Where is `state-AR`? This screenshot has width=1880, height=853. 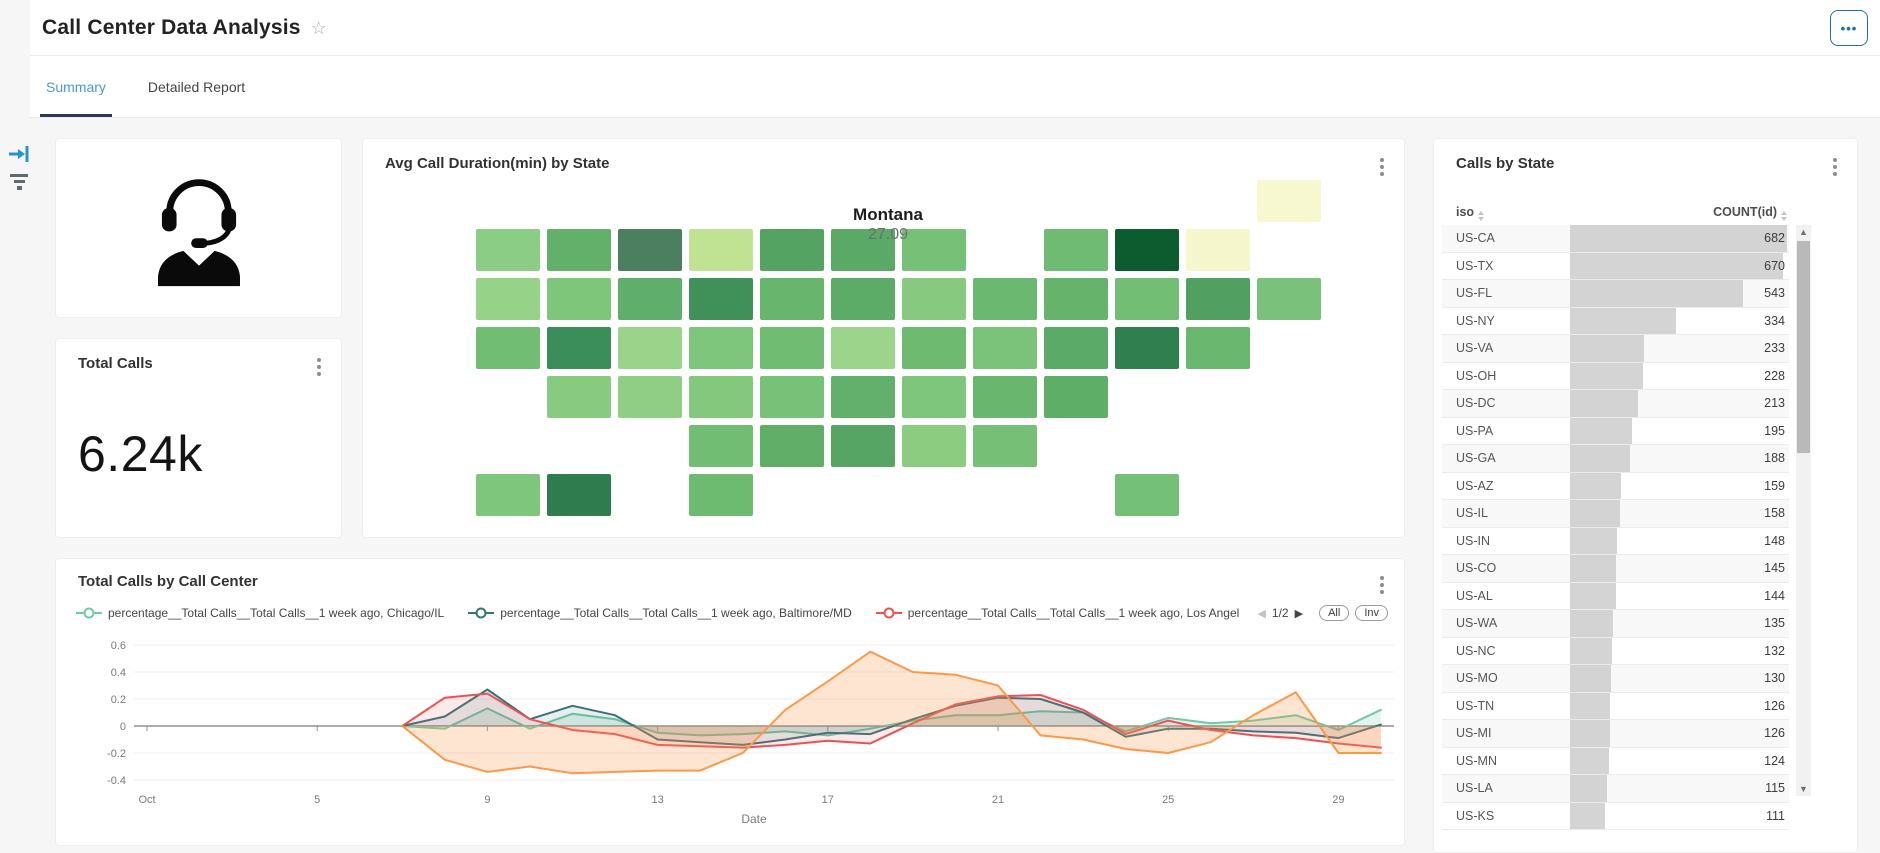
state-AR is located at coordinates (792, 397).